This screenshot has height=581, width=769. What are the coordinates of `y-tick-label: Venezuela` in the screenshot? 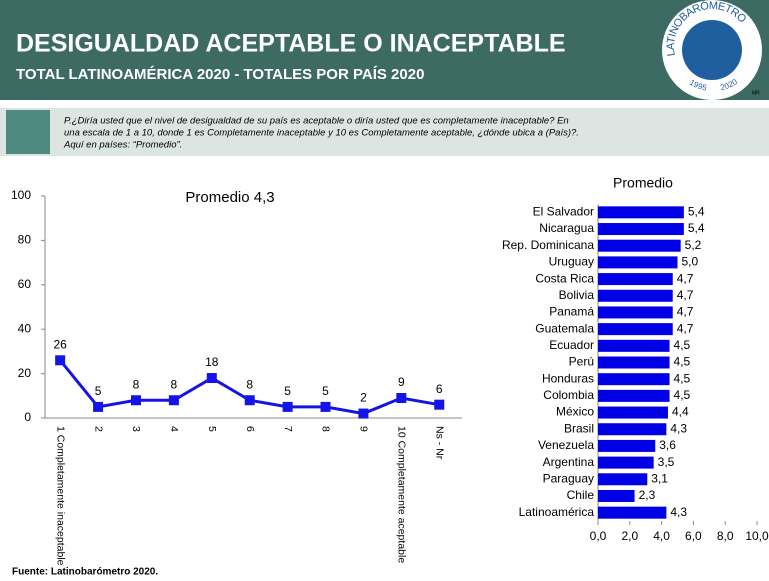 It's located at (566, 445).